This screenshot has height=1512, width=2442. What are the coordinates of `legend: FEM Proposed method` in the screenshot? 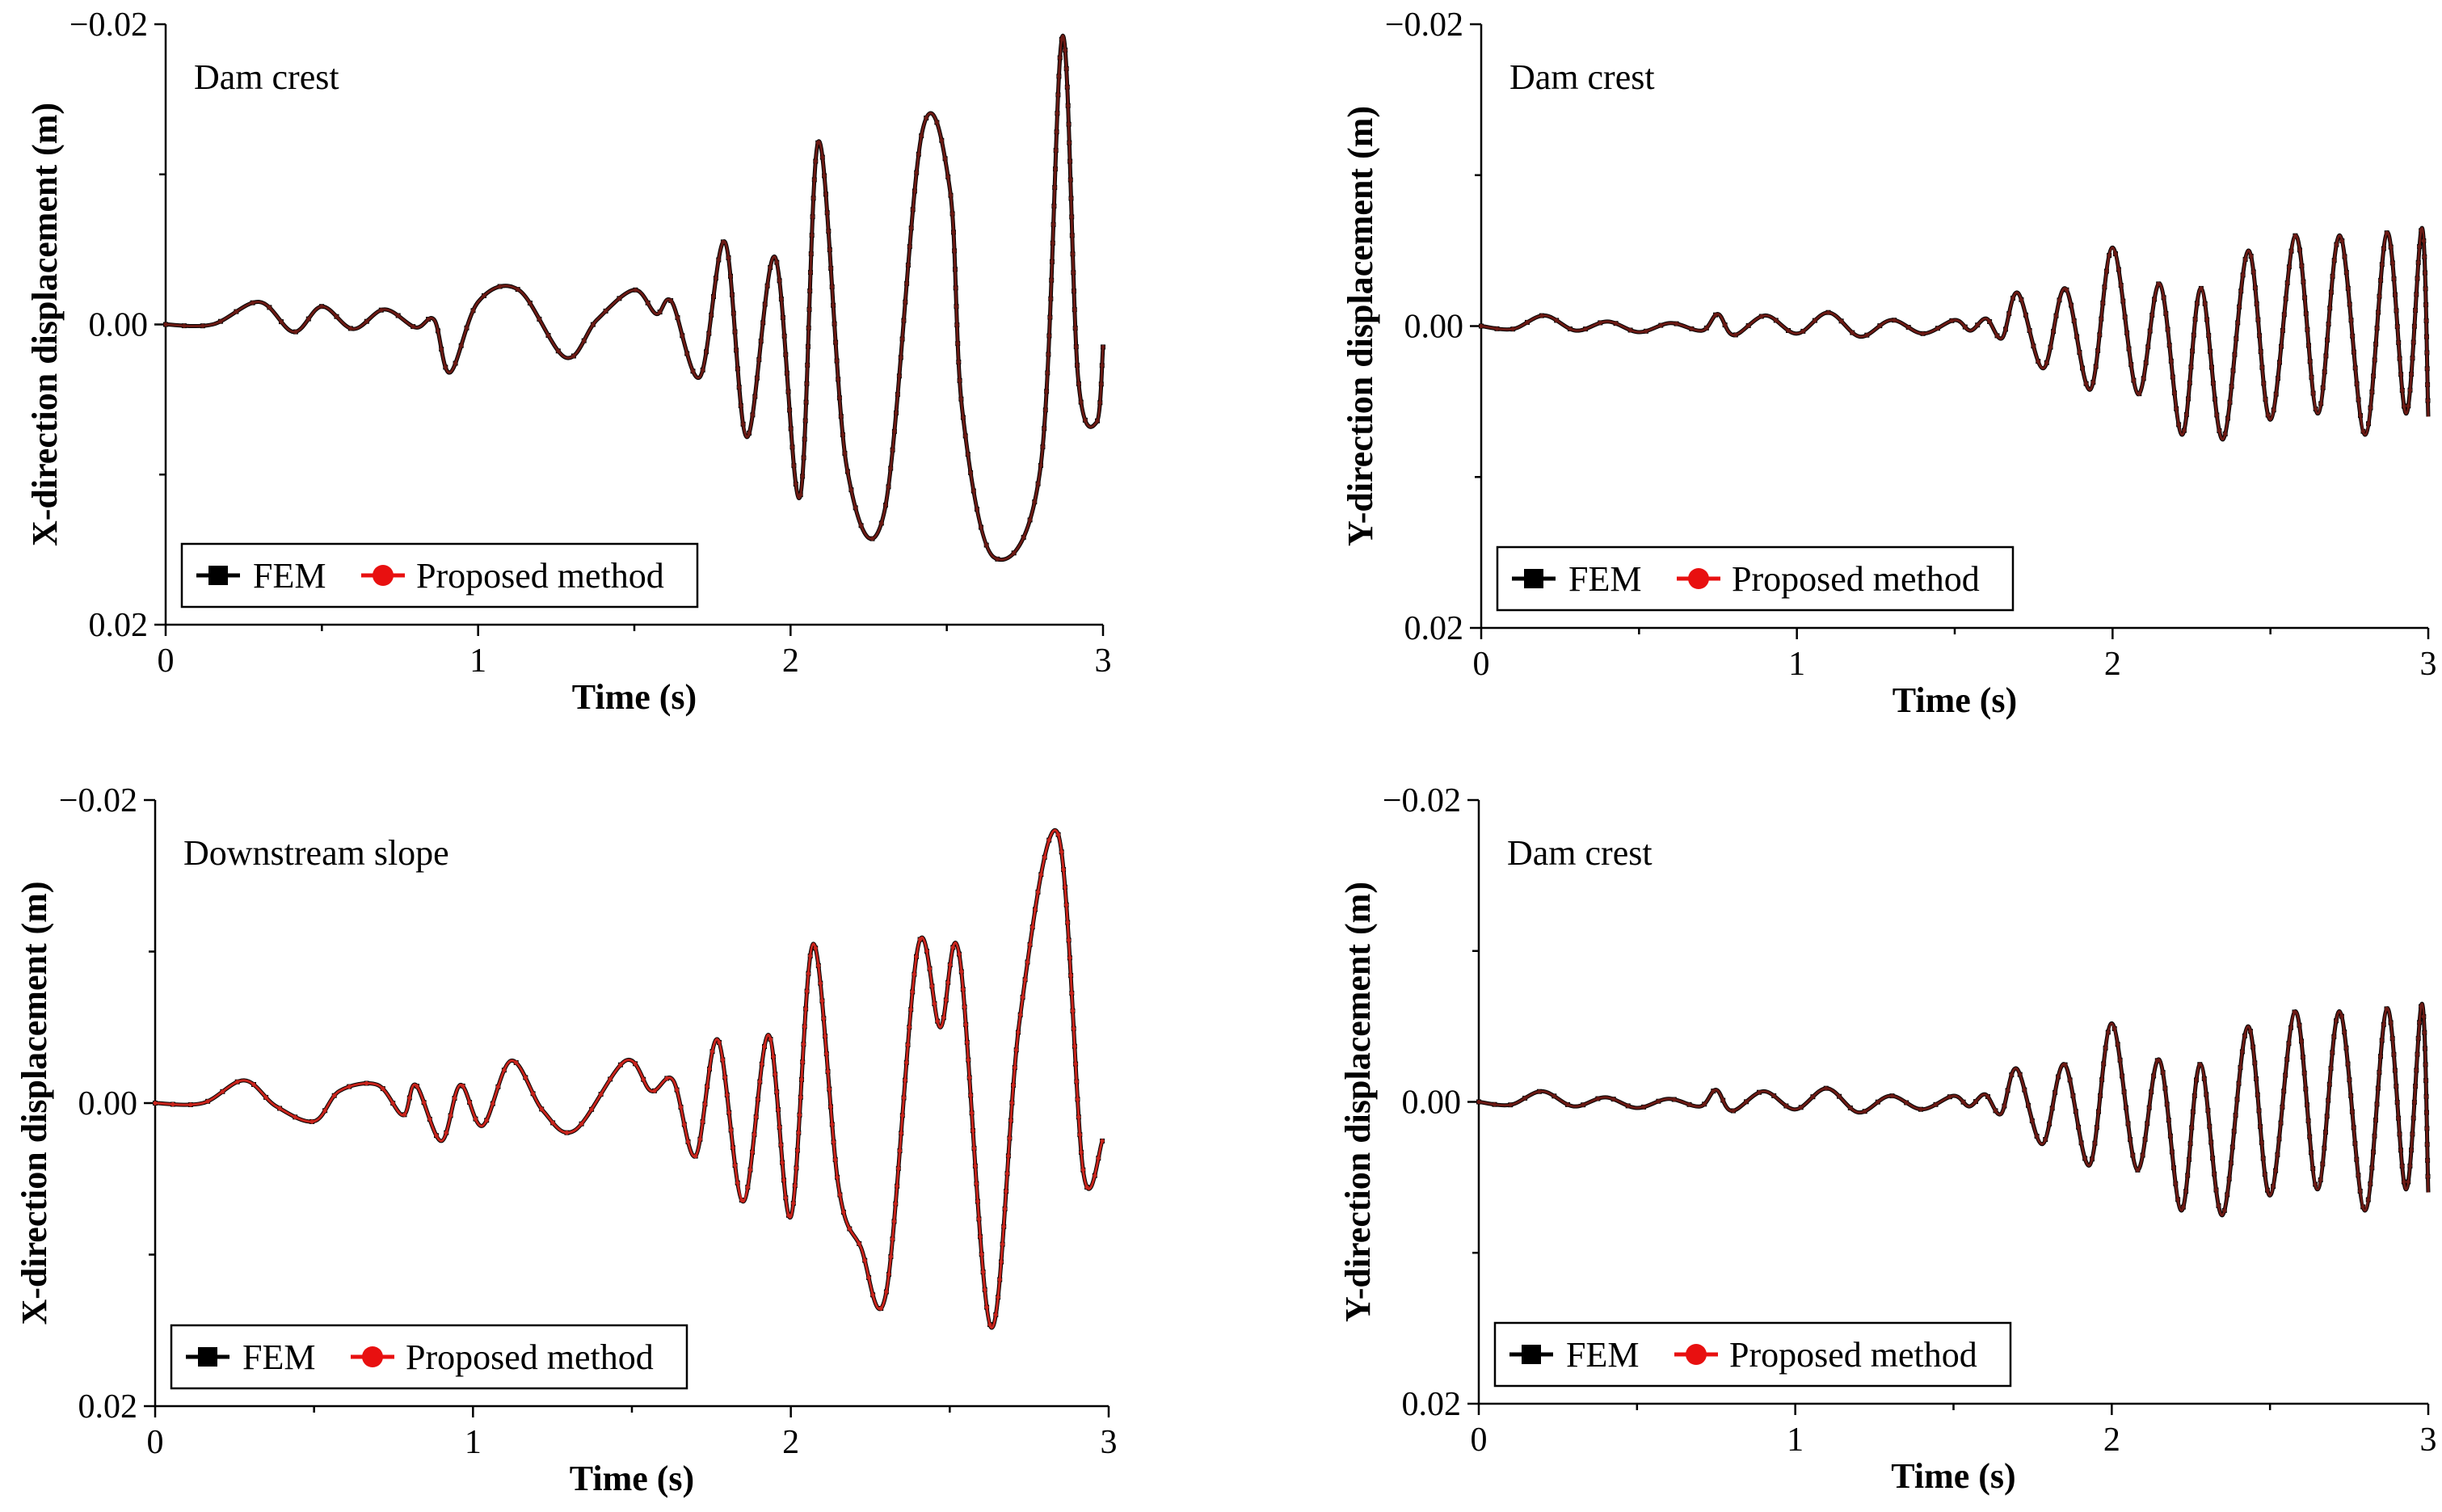 It's located at (1756, 578).